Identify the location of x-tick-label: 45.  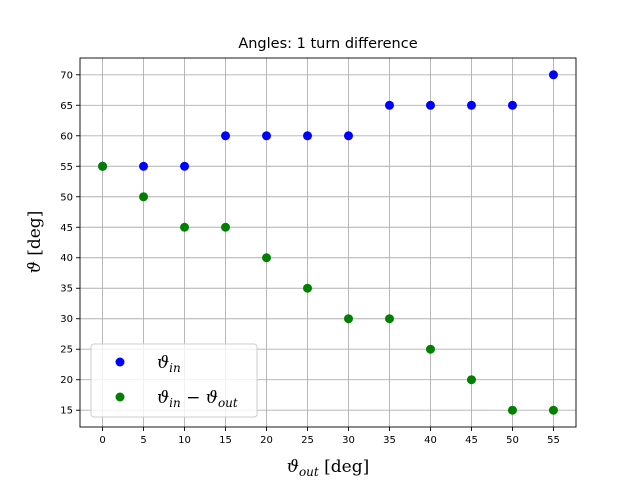
(471, 440).